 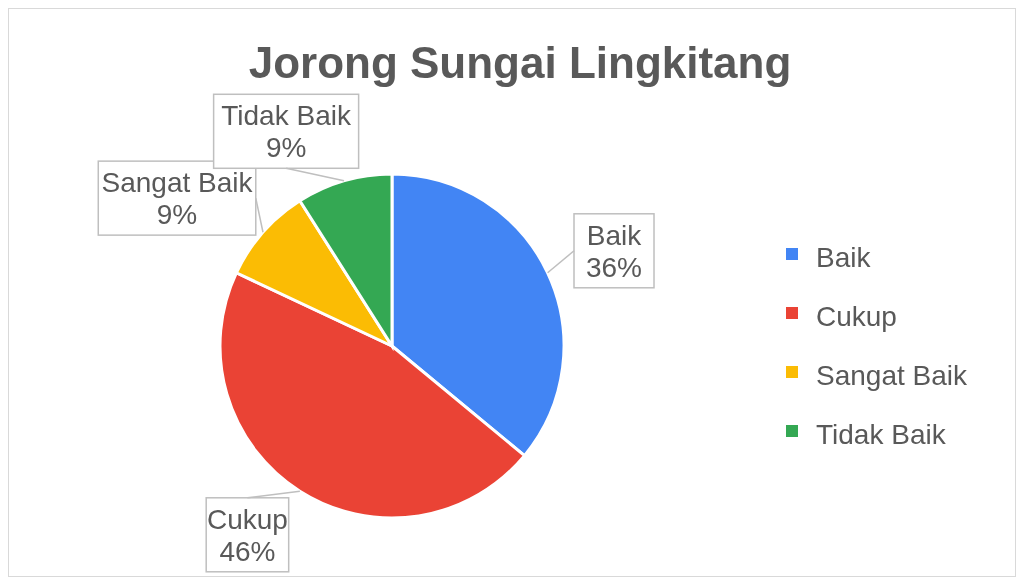 I want to click on legend-label: Tidak Baik, so click(x=881, y=435).